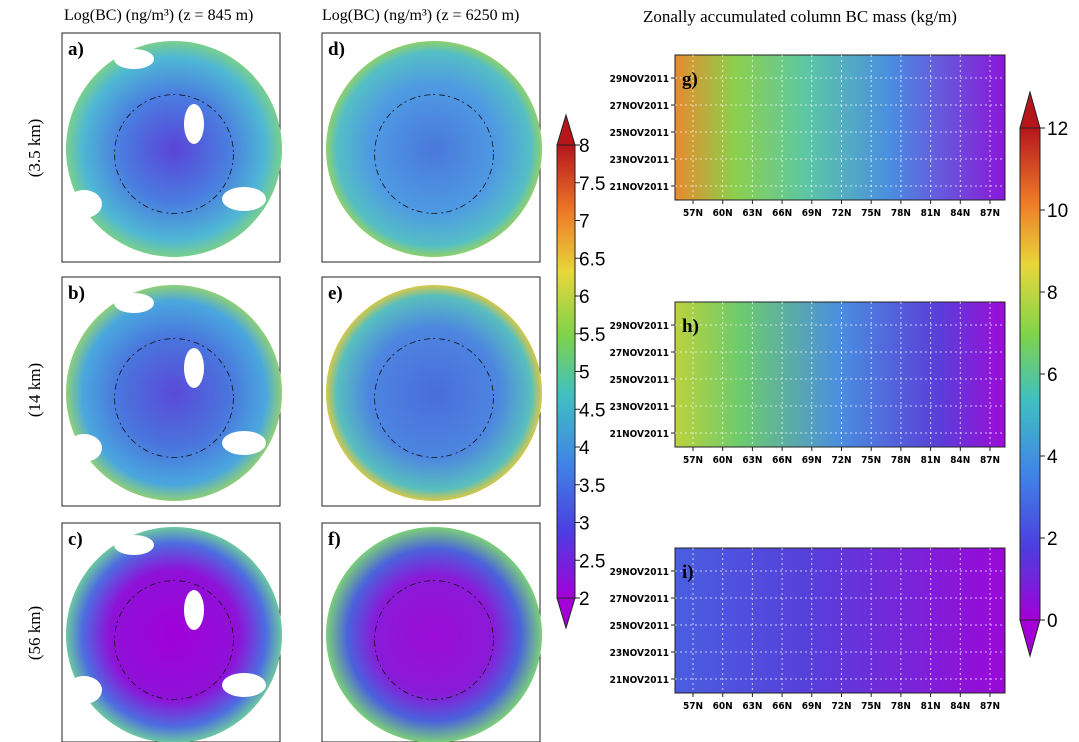 This screenshot has height=742, width=1079. What do you see at coordinates (688, 572) in the screenshot?
I see `panel-label: i)` at bounding box center [688, 572].